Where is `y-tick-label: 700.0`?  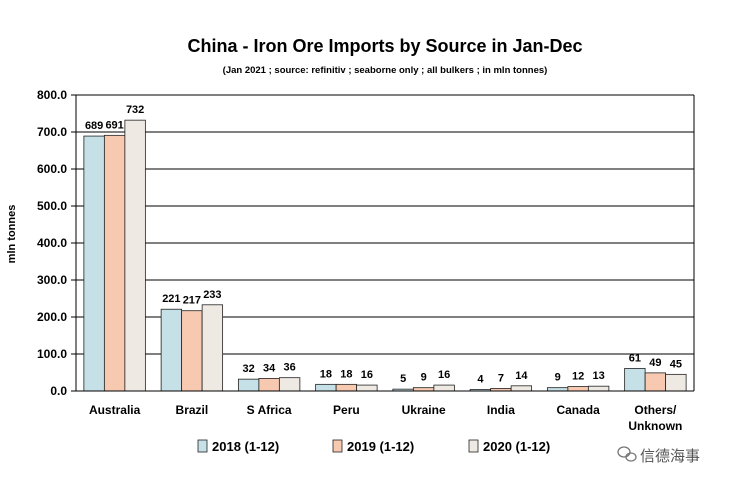 y-tick-label: 700.0 is located at coordinates (52, 132).